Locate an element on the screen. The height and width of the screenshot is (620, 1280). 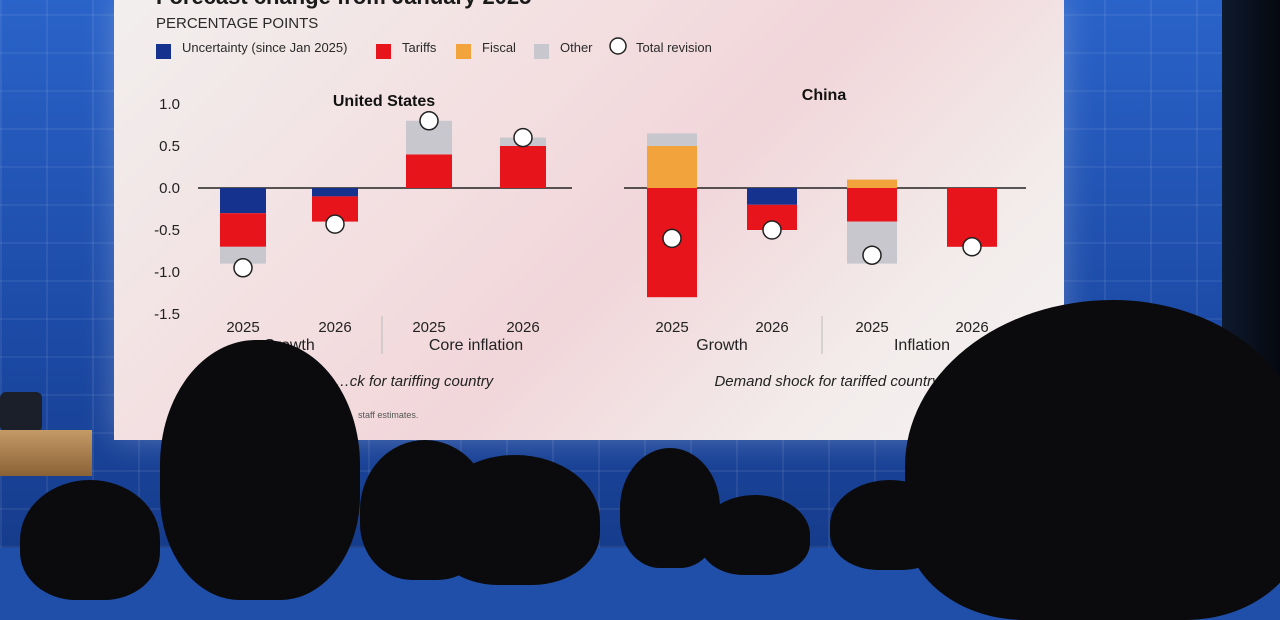
chart-subtitle: …ck for tariffing country is located at coordinates (415, 381).